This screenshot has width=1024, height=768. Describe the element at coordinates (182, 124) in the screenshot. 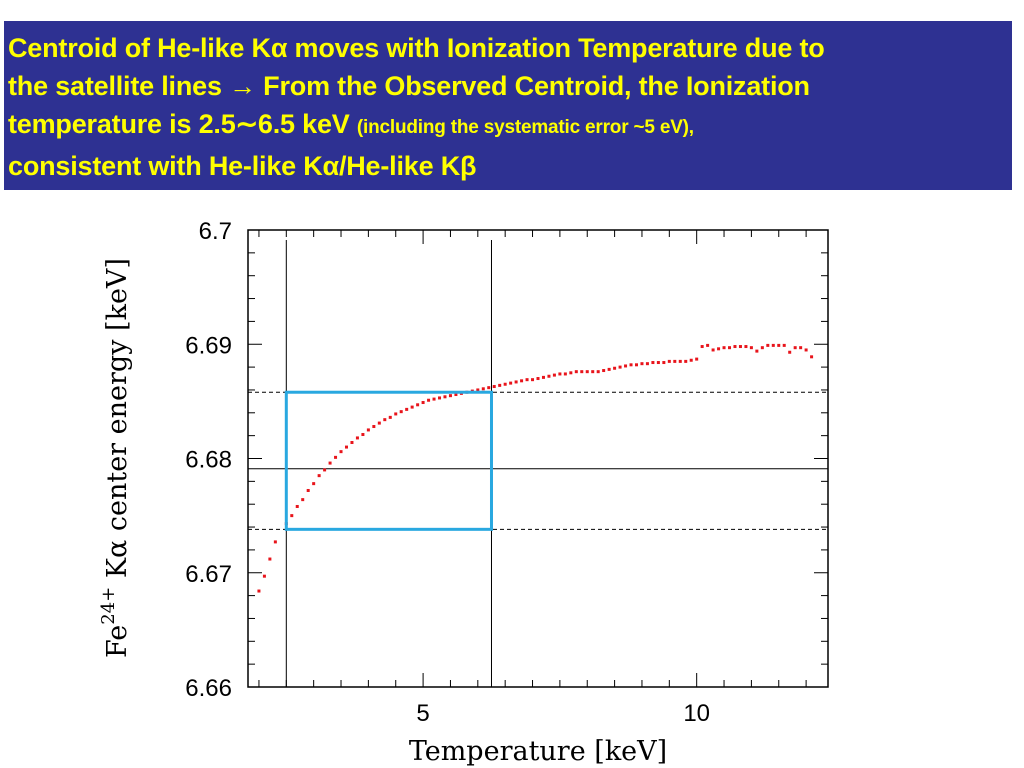

I see `banner-line-3-main: temperature is 2.5∼6.5 keV` at that location.